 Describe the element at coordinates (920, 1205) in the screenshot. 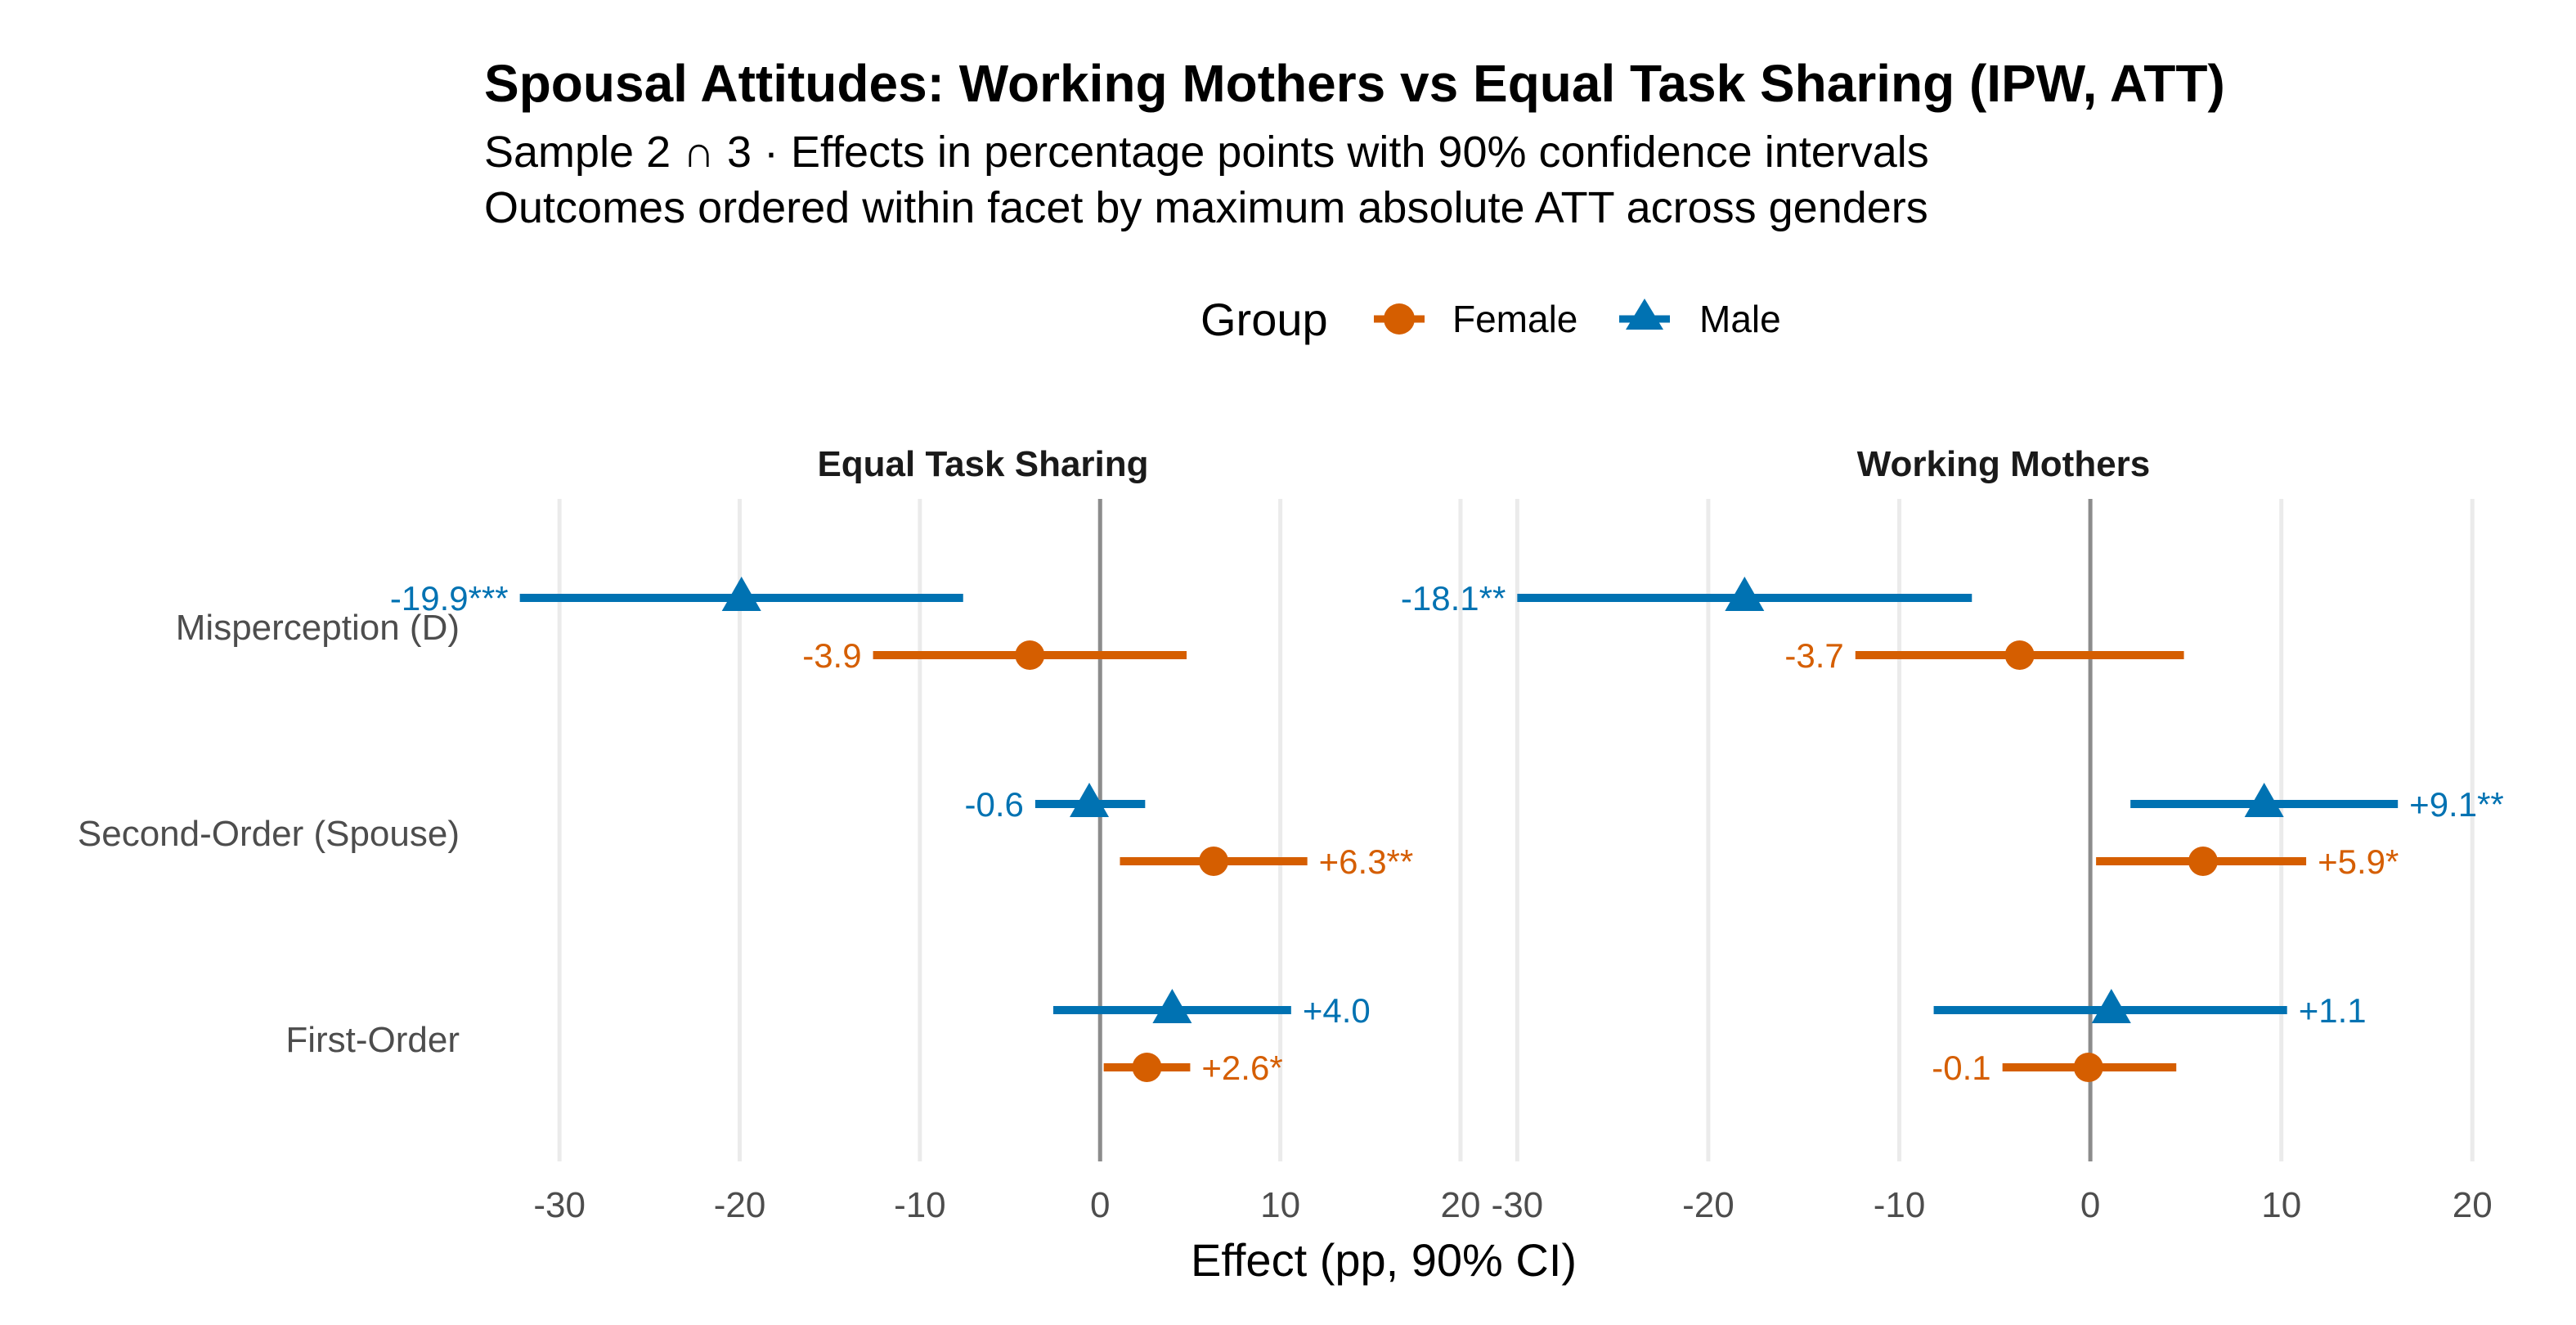

I see `x-tick-label-equal-task-sharing: -10` at that location.